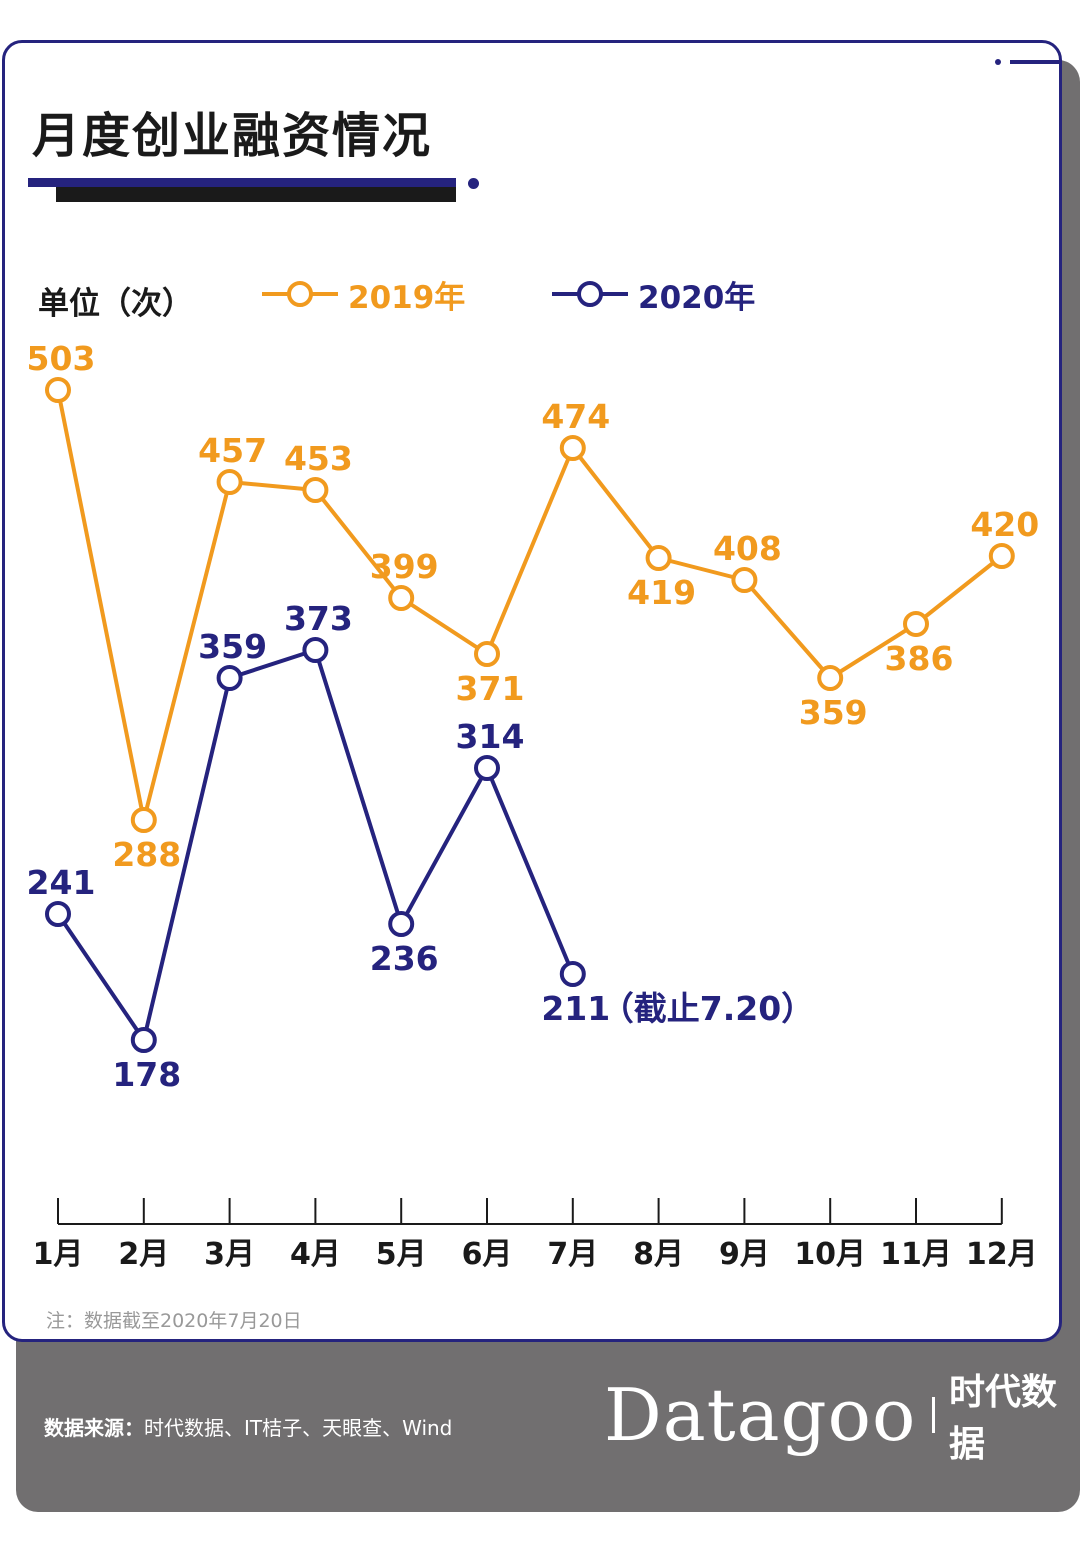 The image size is (1080, 1548). I want to click on title-underline-blue, so click(242, 182).